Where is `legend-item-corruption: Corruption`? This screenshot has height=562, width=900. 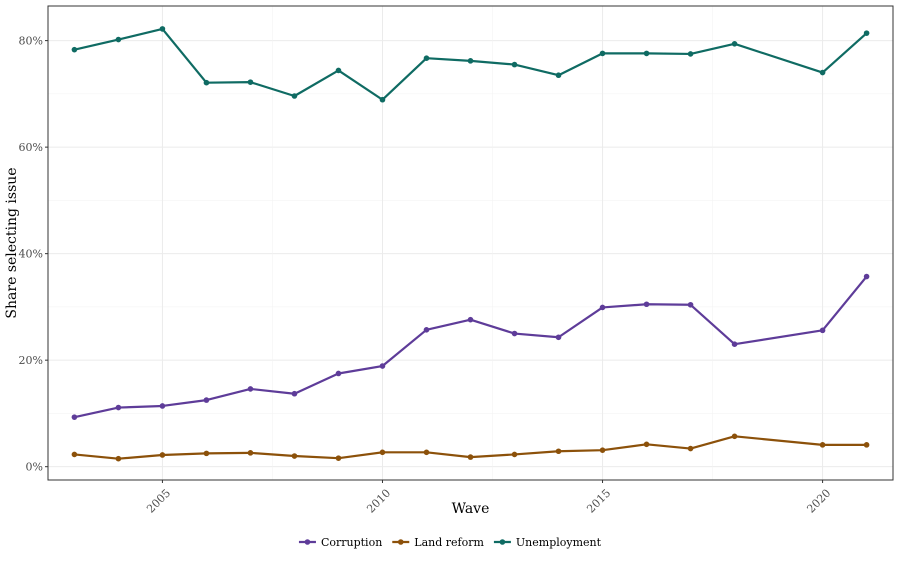
legend-item-corruption: Corruption is located at coordinates (340, 542).